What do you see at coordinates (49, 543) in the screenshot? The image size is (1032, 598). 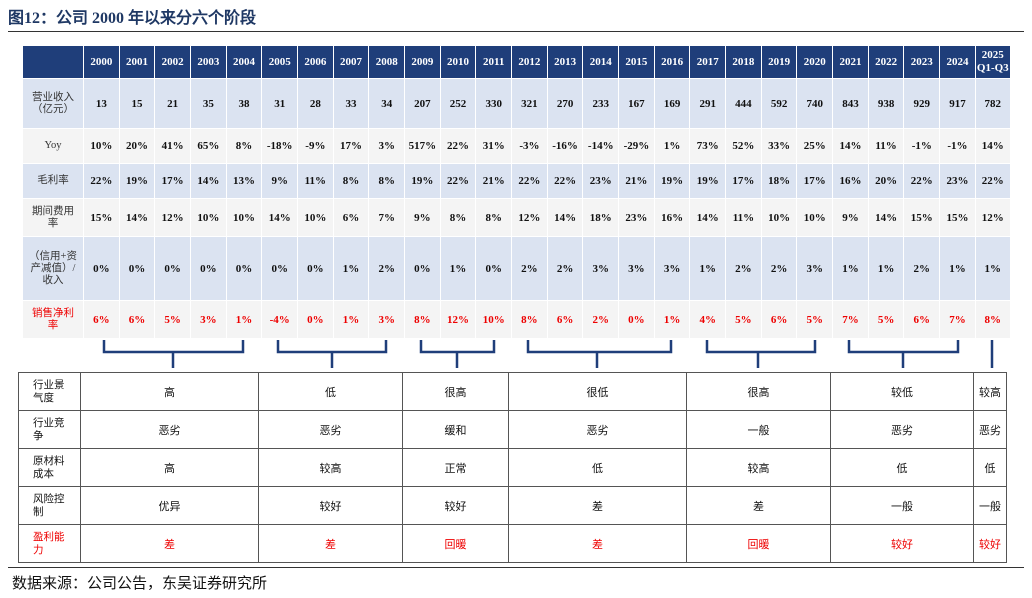 I see `row-label: 盈利能力` at bounding box center [49, 543].